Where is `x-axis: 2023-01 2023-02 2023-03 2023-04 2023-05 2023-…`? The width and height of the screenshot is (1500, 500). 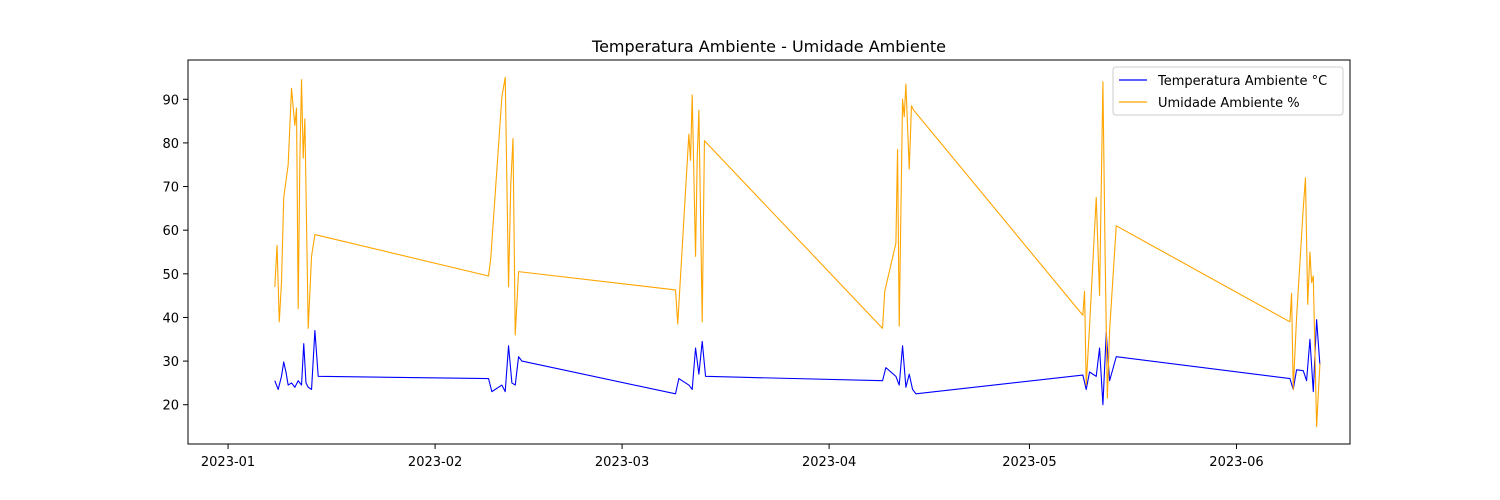 x-axis: 2023-01 2023-02 2023-03 2023-04 2023-05 2023-… is located at coordinates (732, 457).